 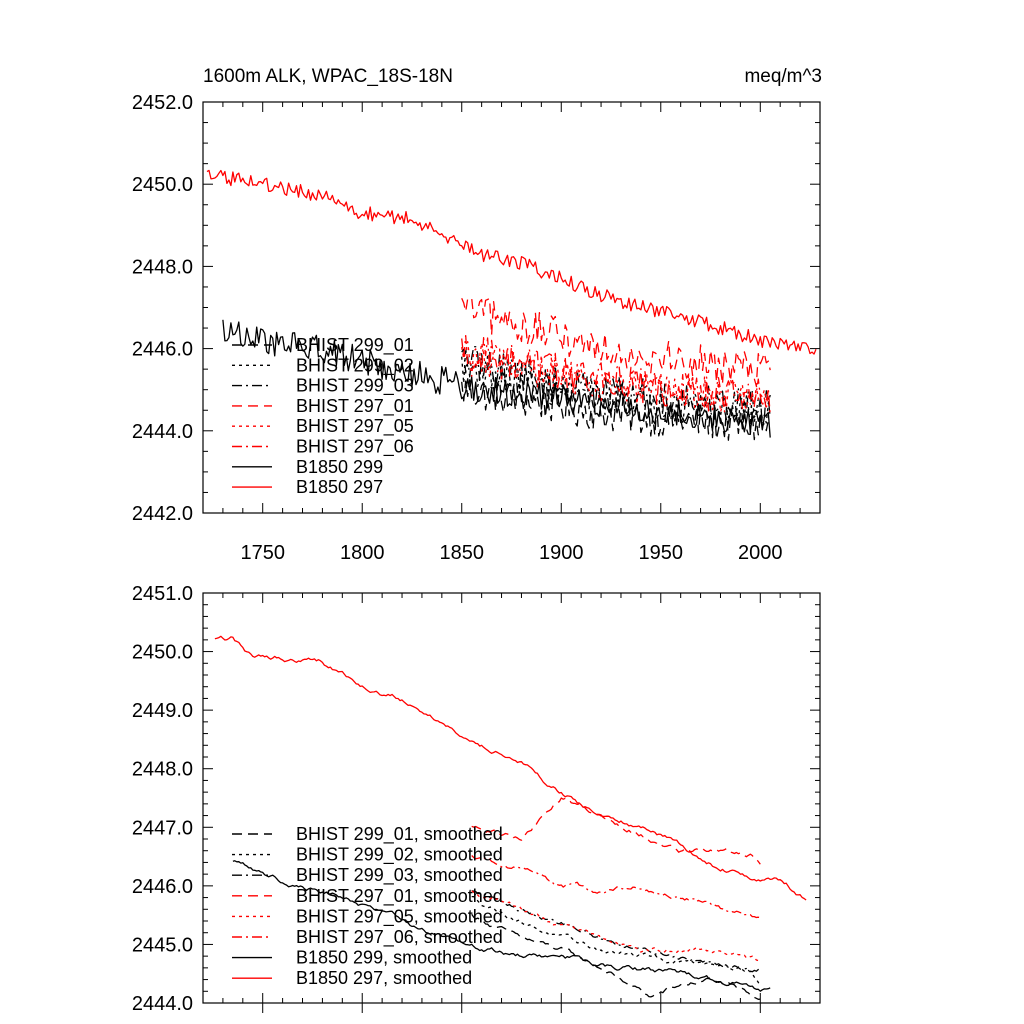 What do you see at coordinates (616, 887) in the screenshot?
I see `series-line-bhist-297-06-smoothed` at bounding box center [616, 887].